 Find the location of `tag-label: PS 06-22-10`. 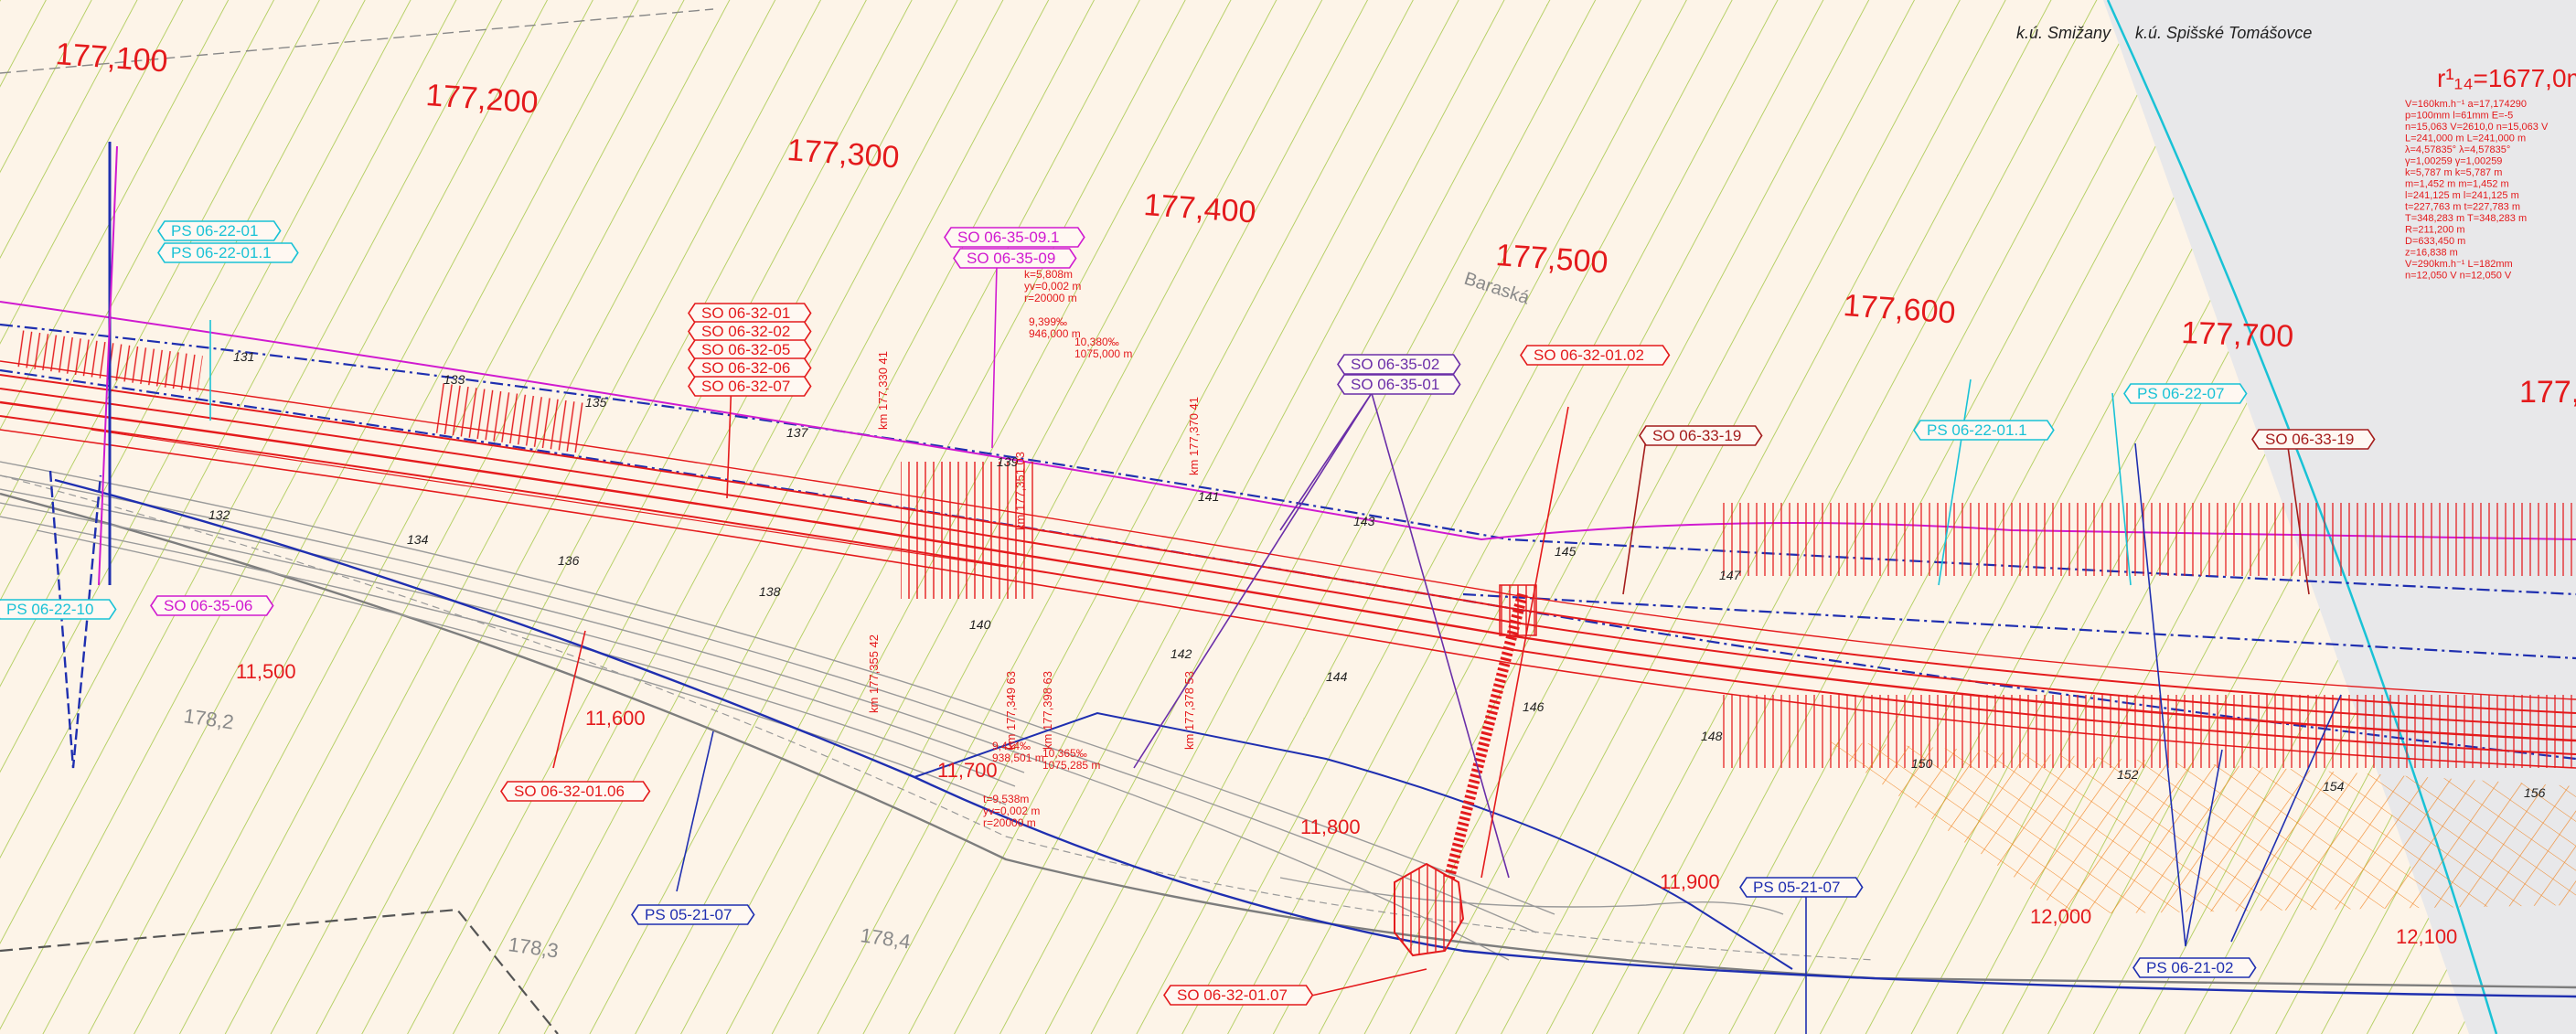

tag-label: PS 06-22-10 is located at coordinates (49, 610).